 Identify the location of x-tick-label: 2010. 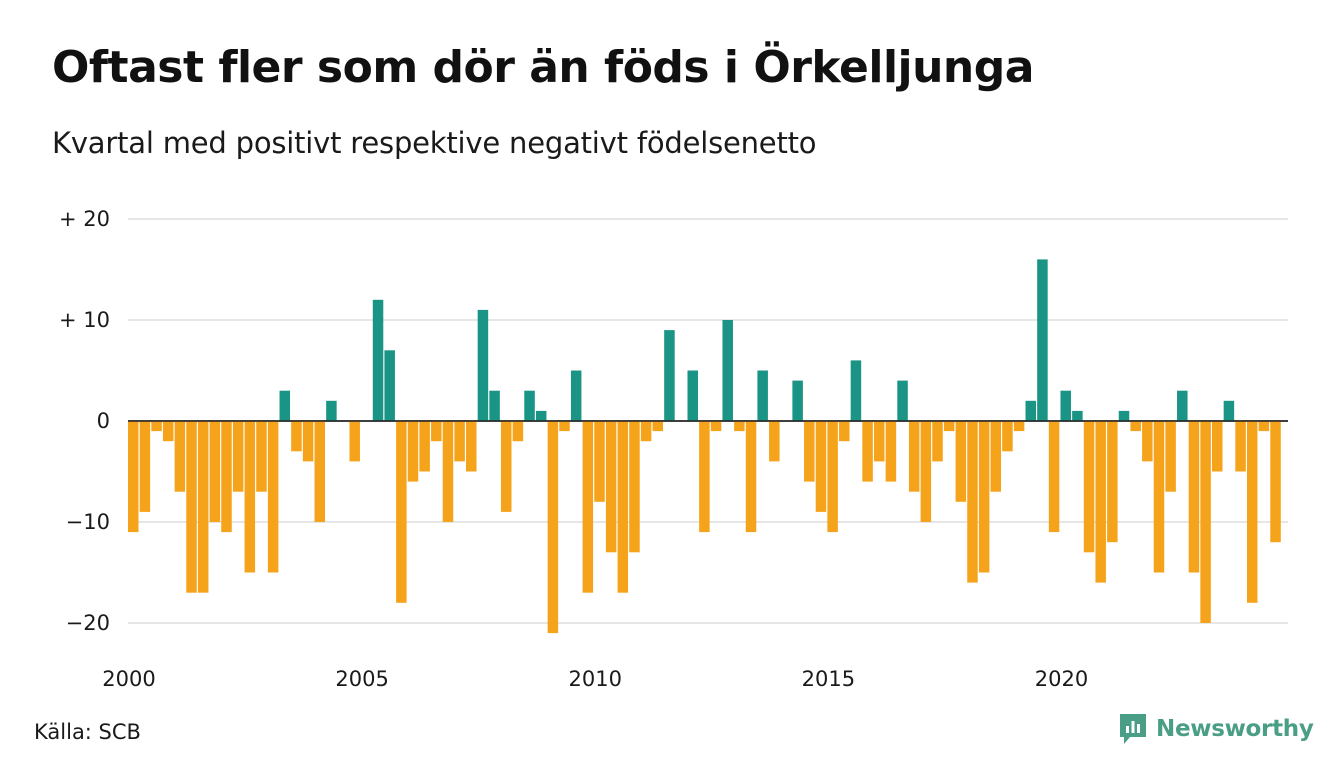
(595, 679).